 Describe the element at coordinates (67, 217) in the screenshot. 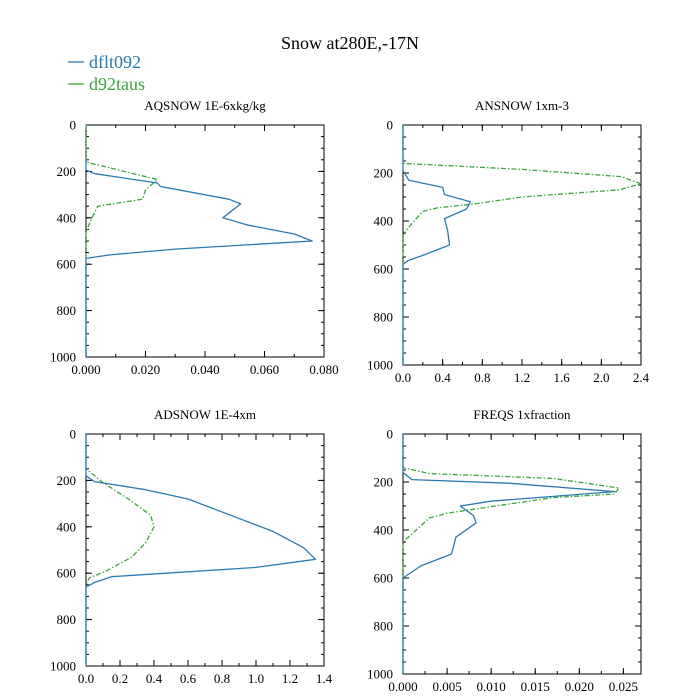

I see `y-tick-label-aqsnow: 400` at that location.